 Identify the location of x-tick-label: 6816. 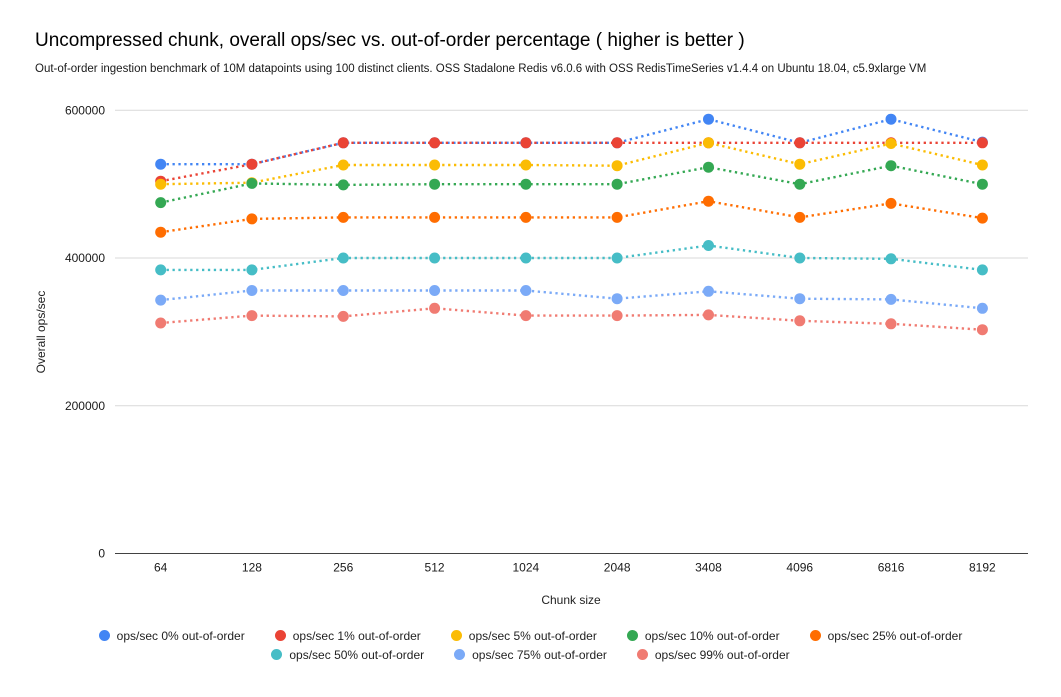
(891, 568).